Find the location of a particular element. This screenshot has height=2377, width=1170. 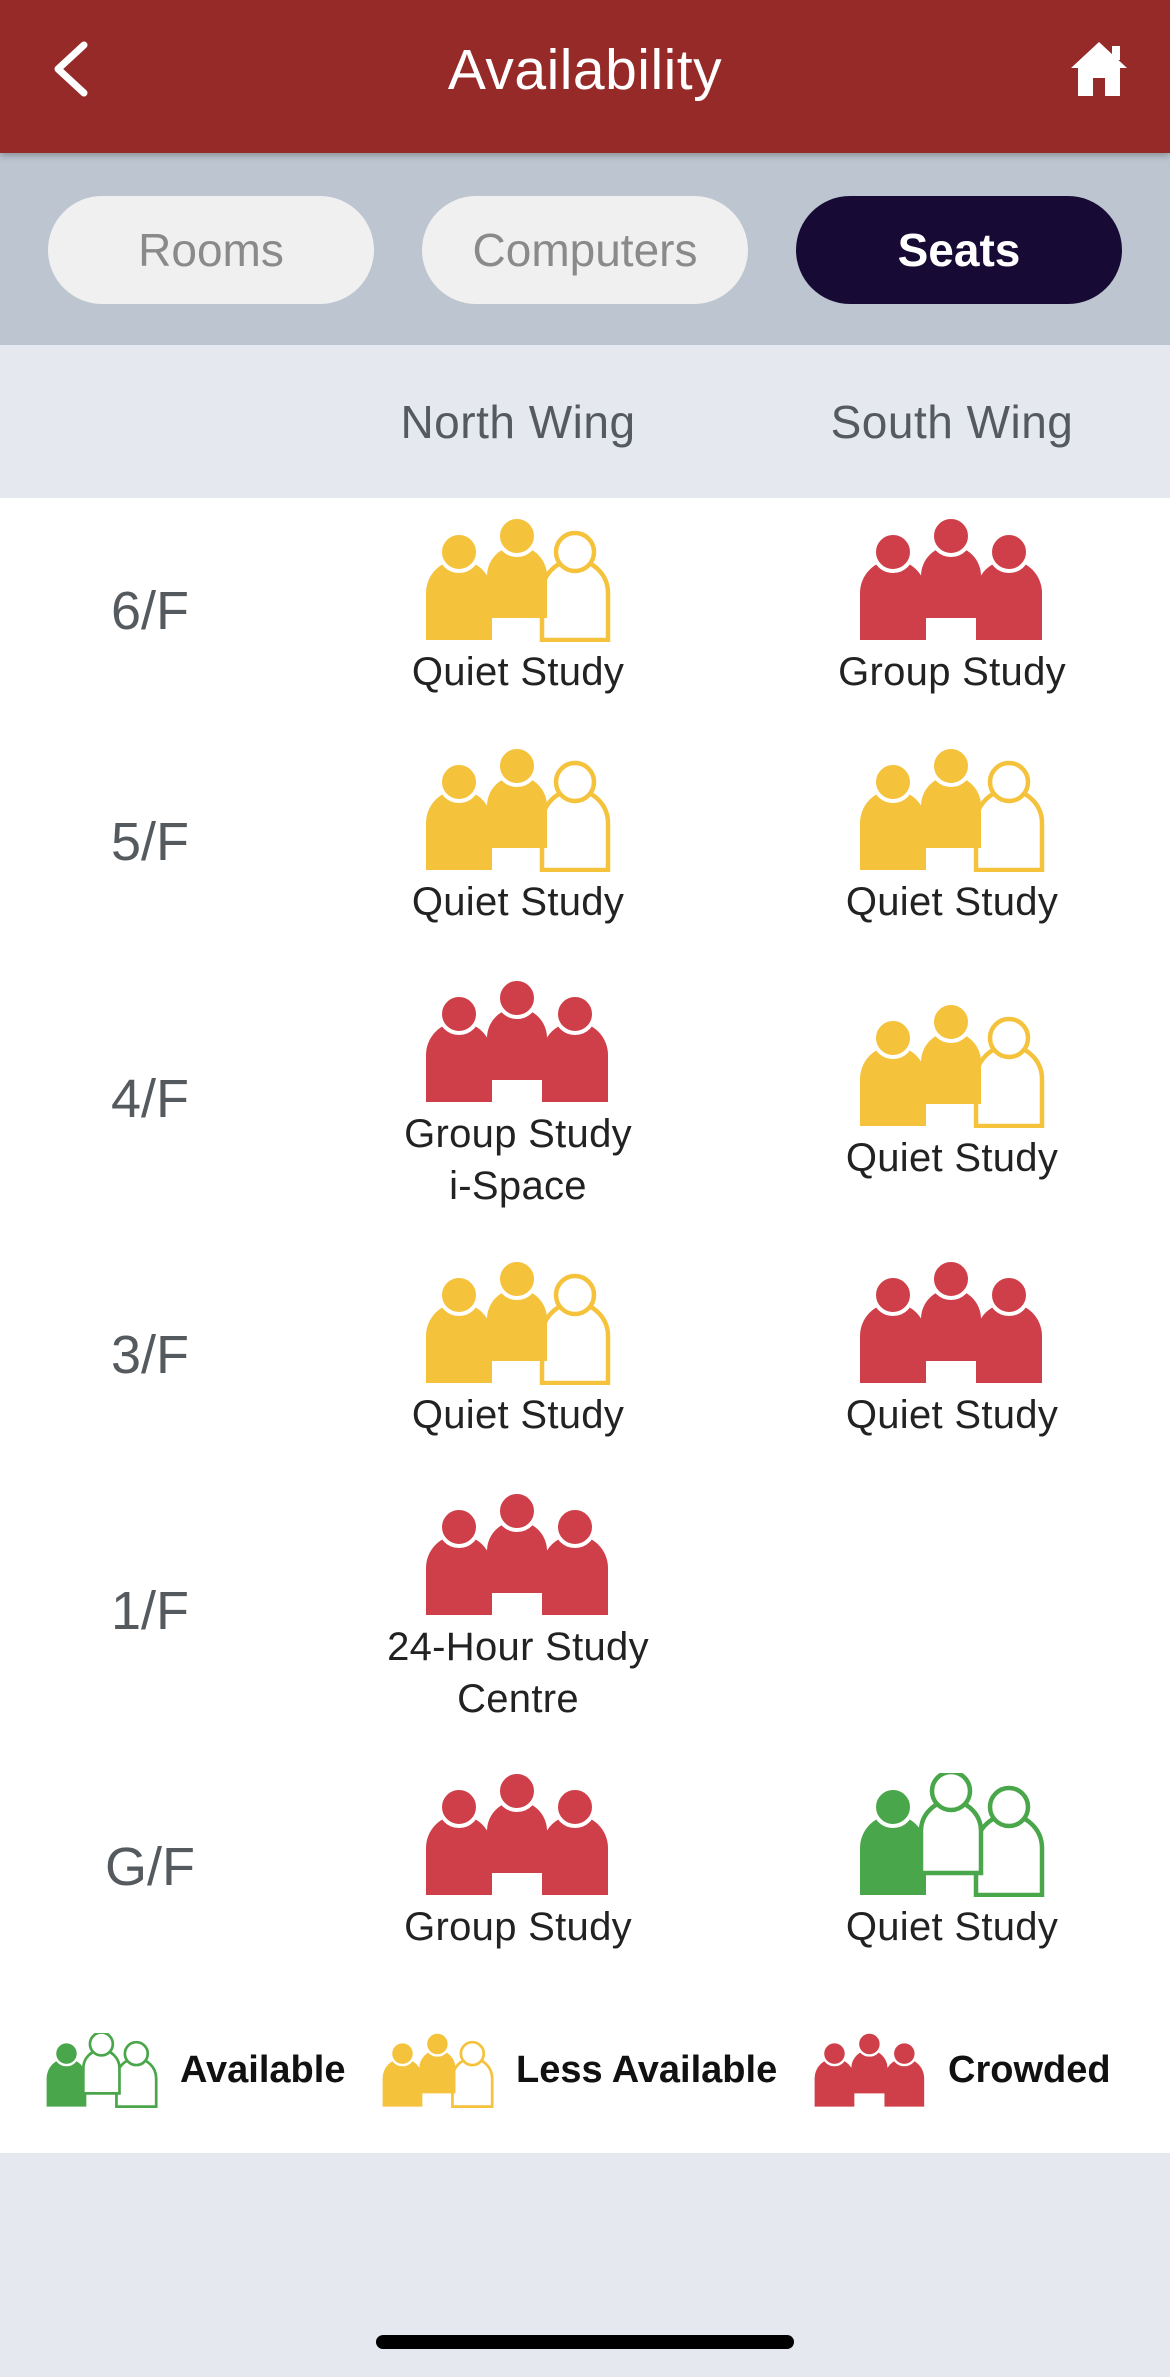

legend-available: Available is located at coordinates (195, 2070).